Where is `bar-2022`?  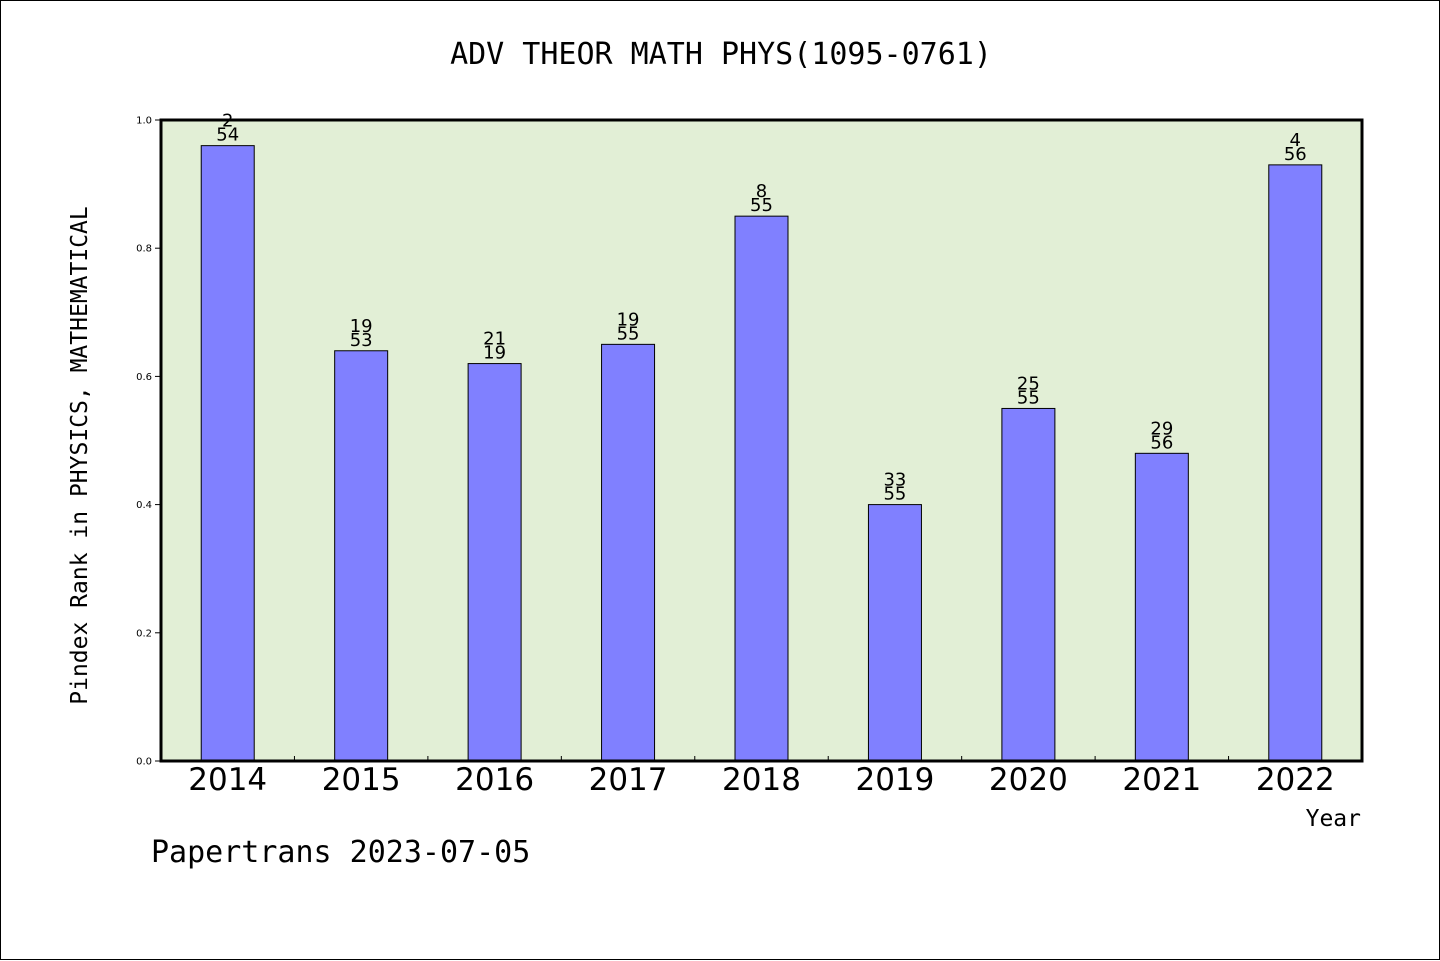 bar-2022 is located at coordinates (1295, 463).